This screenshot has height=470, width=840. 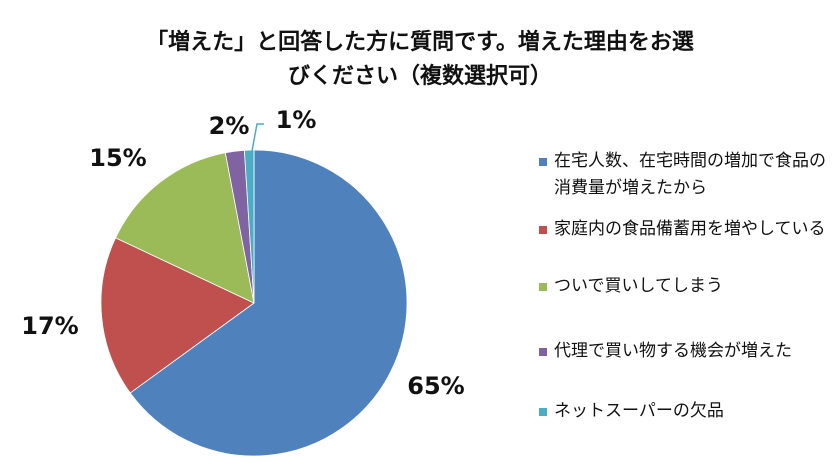 I want to click on legend-item-stockpile: 家庭内の食品備蓄用を増やしている, so click(x=686, y=229).